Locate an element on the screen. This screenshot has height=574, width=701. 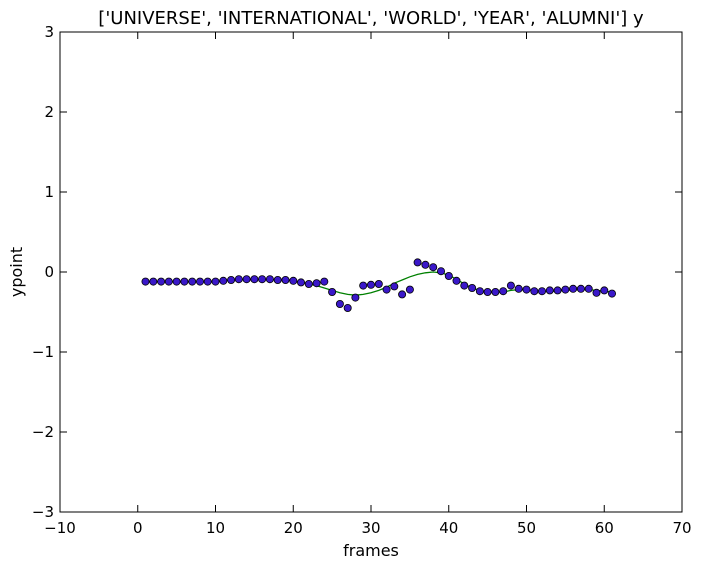
x-tick-label: 0 is located at coordinates (138, 528).